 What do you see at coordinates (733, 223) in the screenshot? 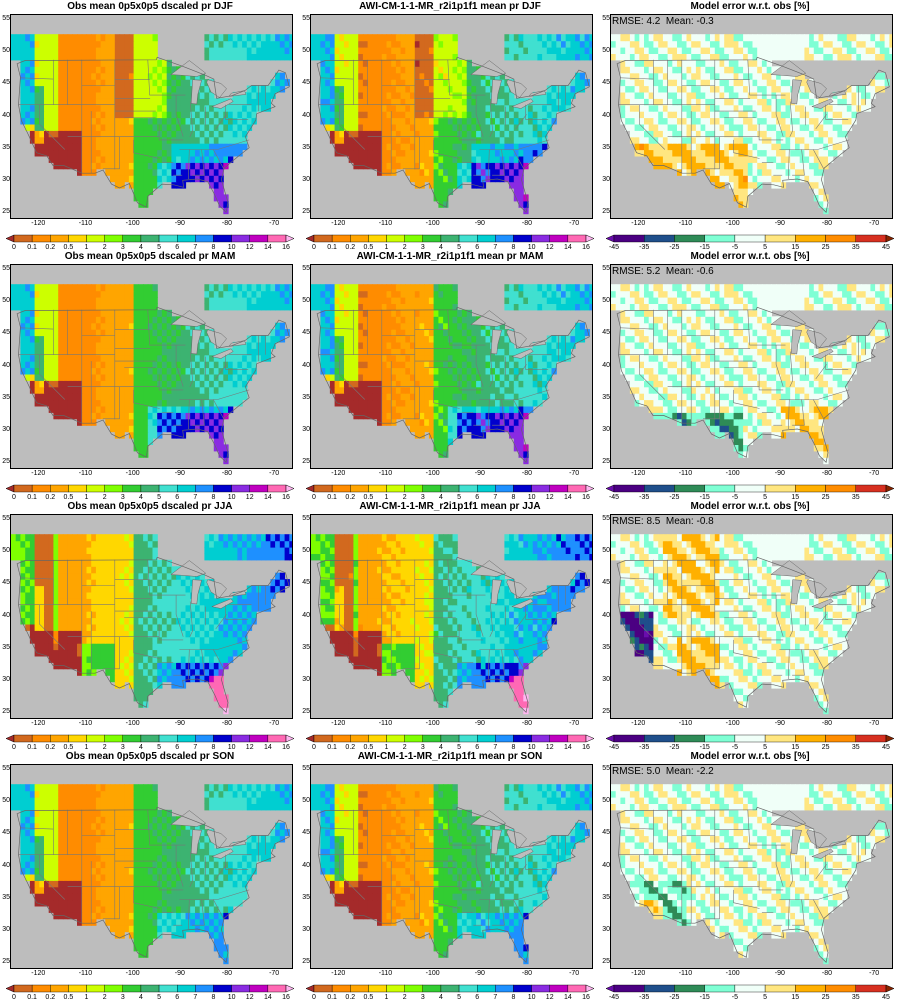
I see `x-tick-label: -100` at bounding box center [733, 223].